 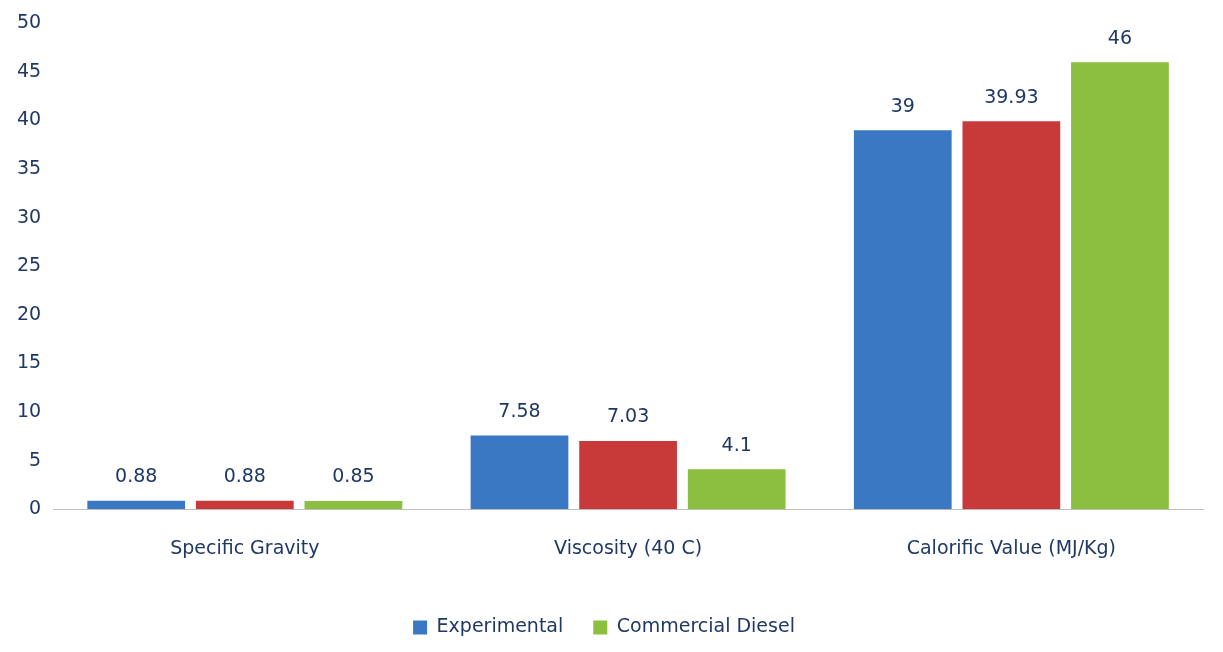 I want to click on y-tick-label: 20, so click(x=29, y=312).